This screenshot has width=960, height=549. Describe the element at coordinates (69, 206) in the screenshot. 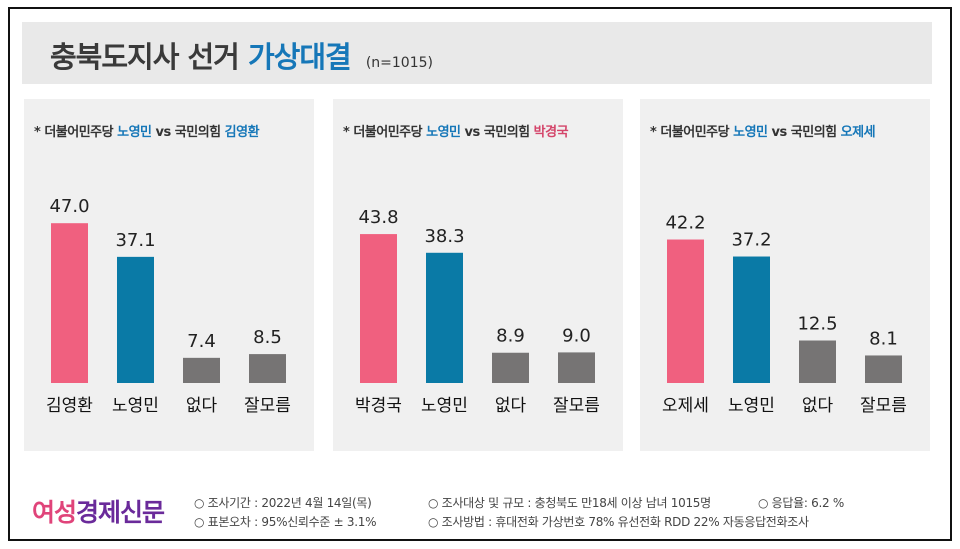

I see `value-label: 47.0` at that location.